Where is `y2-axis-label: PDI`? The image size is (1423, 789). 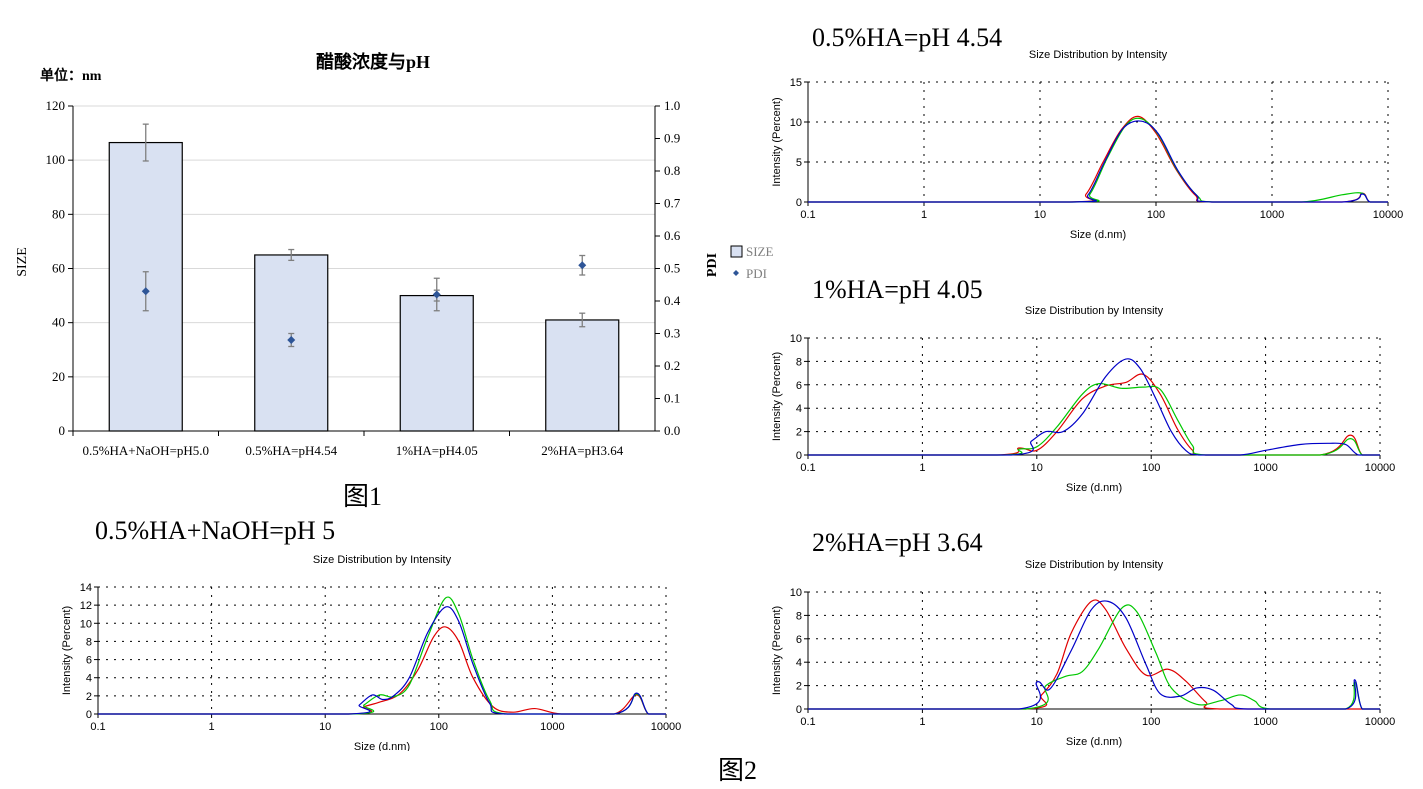 y2-axis-label: PDI is located at coordinates (712, 265).